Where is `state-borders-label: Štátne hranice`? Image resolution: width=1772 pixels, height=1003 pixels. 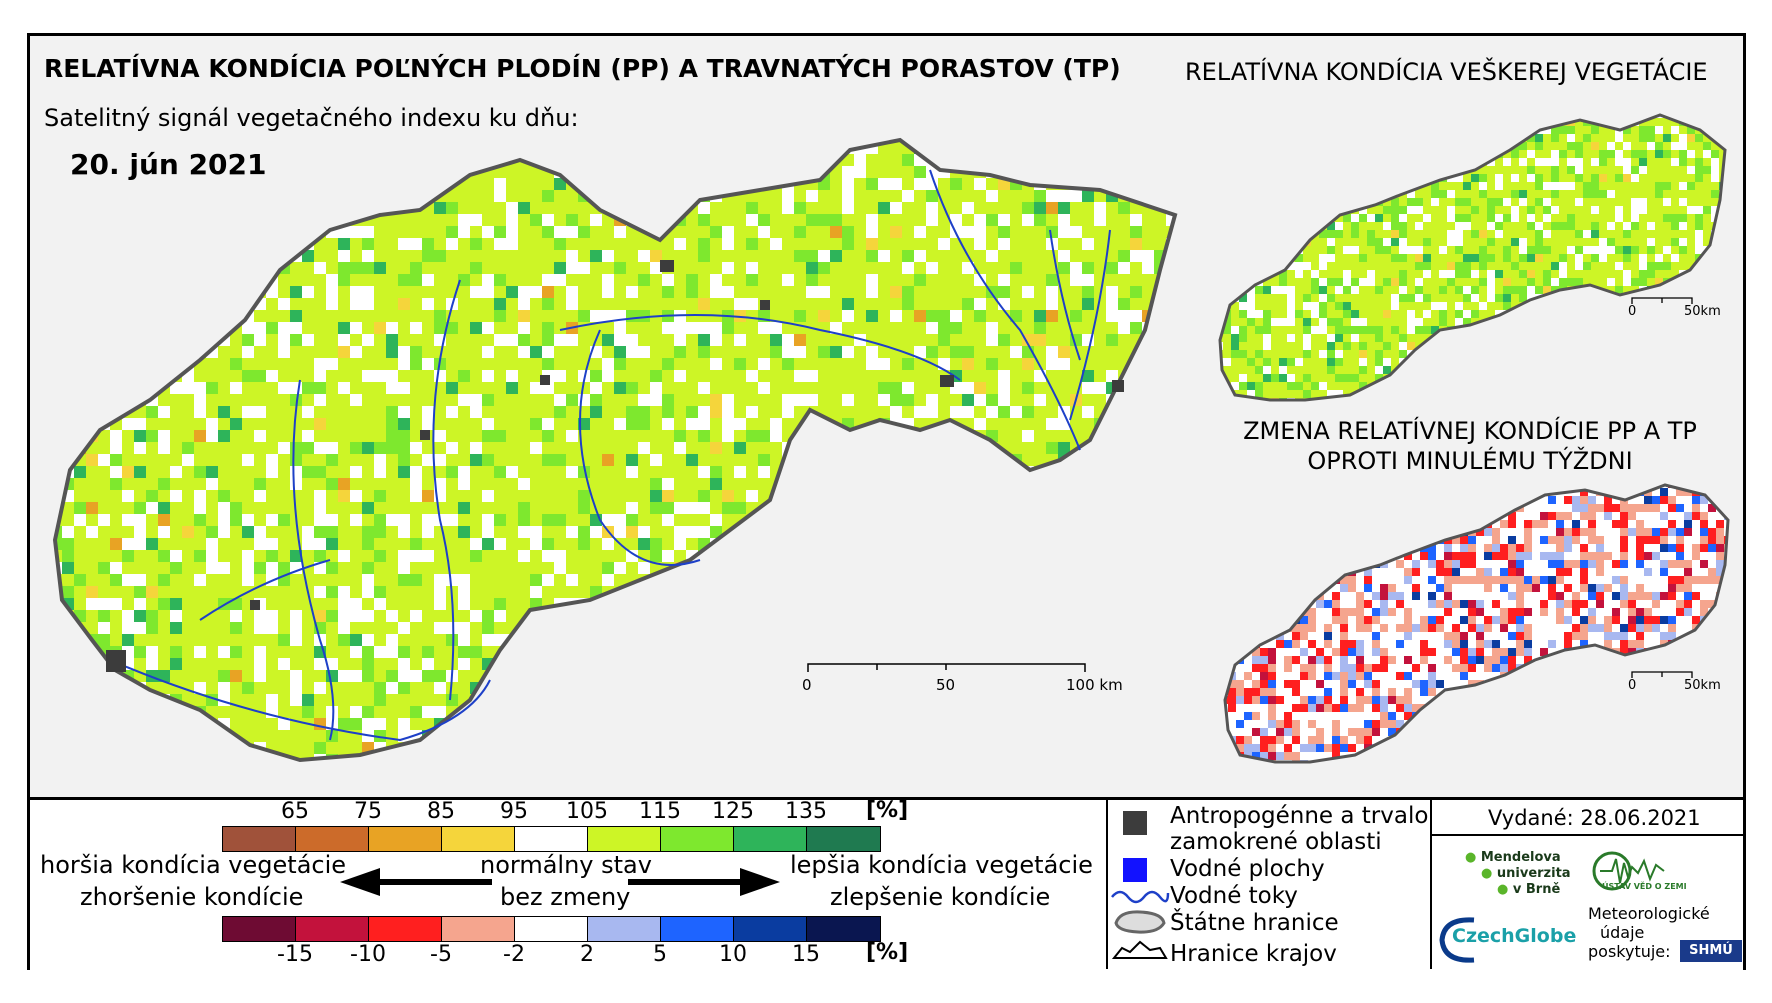 state-borders-label: Štátne hranice is located at coordinates (1254, 923).